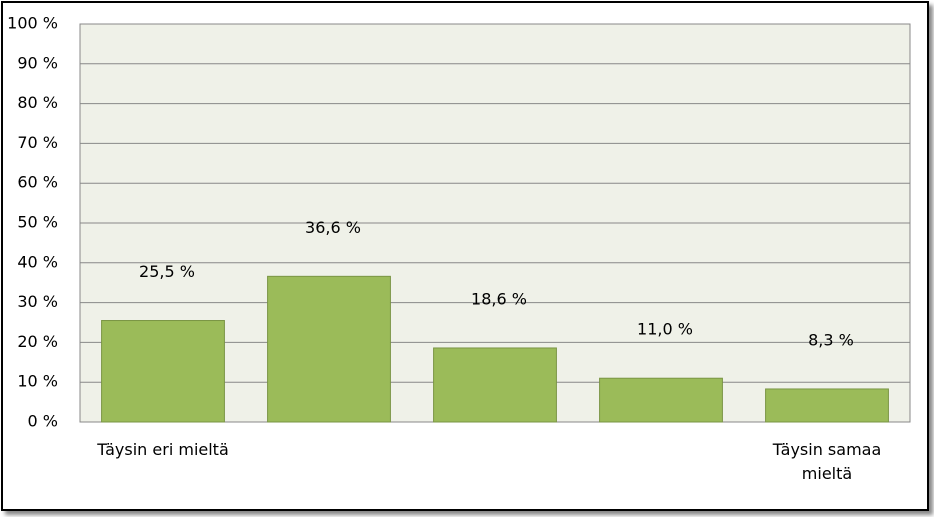 Image resolution: width=934 pixels, height=517 pixels. What do you see at coordinates (499, 298) in the screenshot?
I see `data-label: 18,6 %` at bounding box center [499, 298].